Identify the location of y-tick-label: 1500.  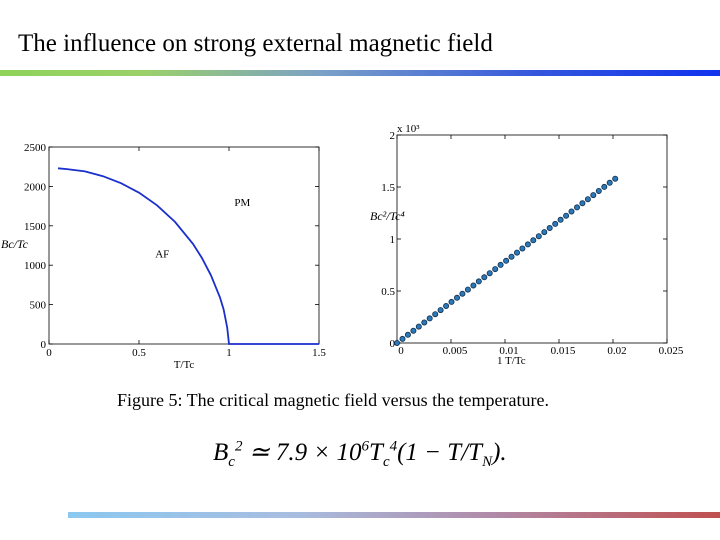
(35, 227).